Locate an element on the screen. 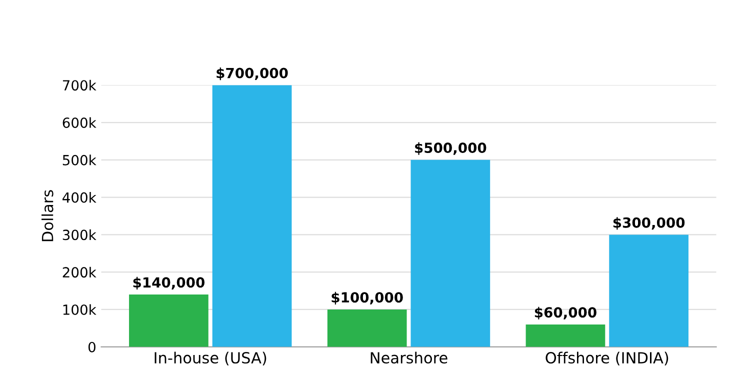 This screenshot has width=750, height=375. y-tick-label: 200k is located at coordinates (79, 272).